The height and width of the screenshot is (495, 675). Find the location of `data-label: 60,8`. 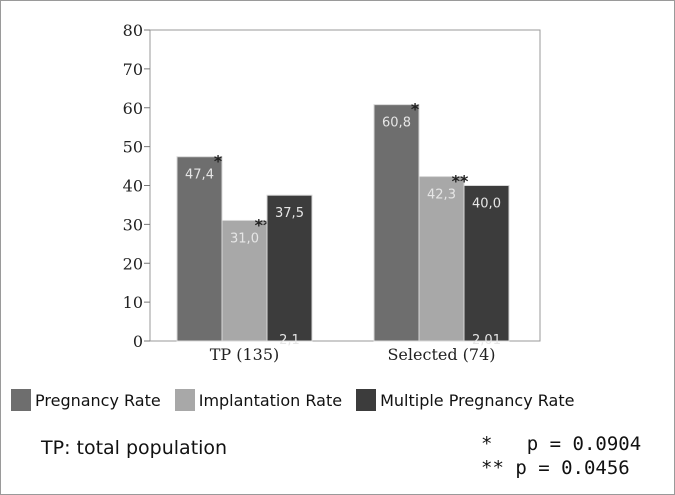

data-label: 60,8 is located at coordinates (396, 123).